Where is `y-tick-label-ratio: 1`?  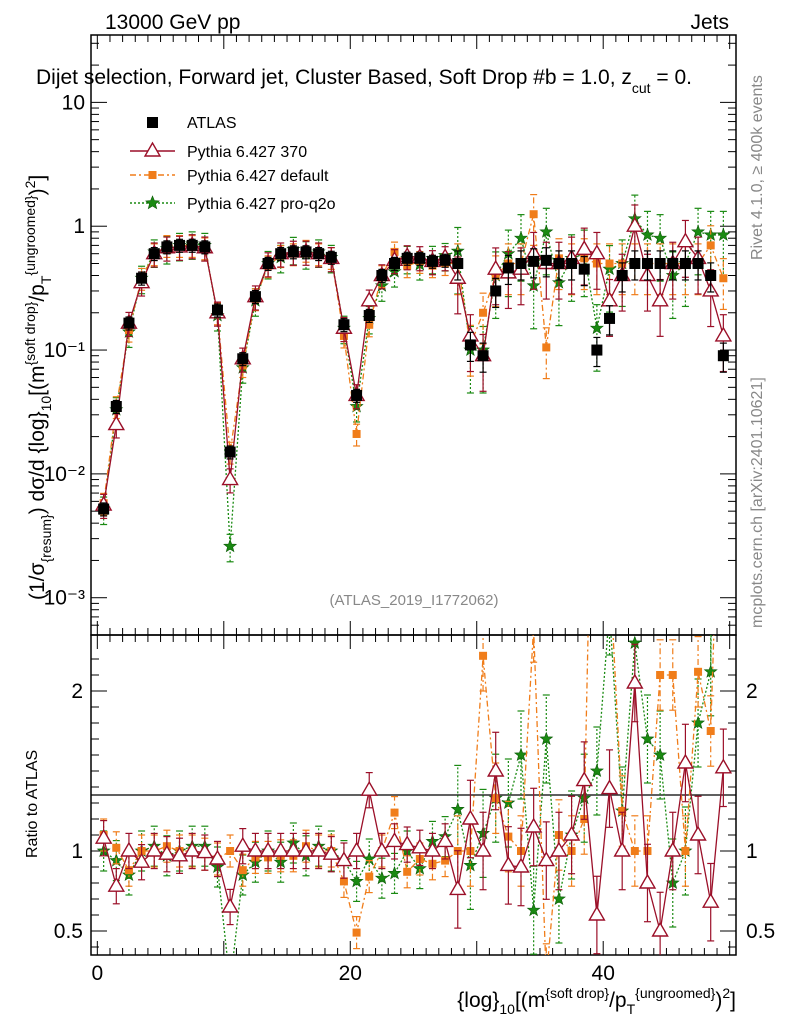
y-tick-label-ratio: 1 is located at coordinates (77, 851).